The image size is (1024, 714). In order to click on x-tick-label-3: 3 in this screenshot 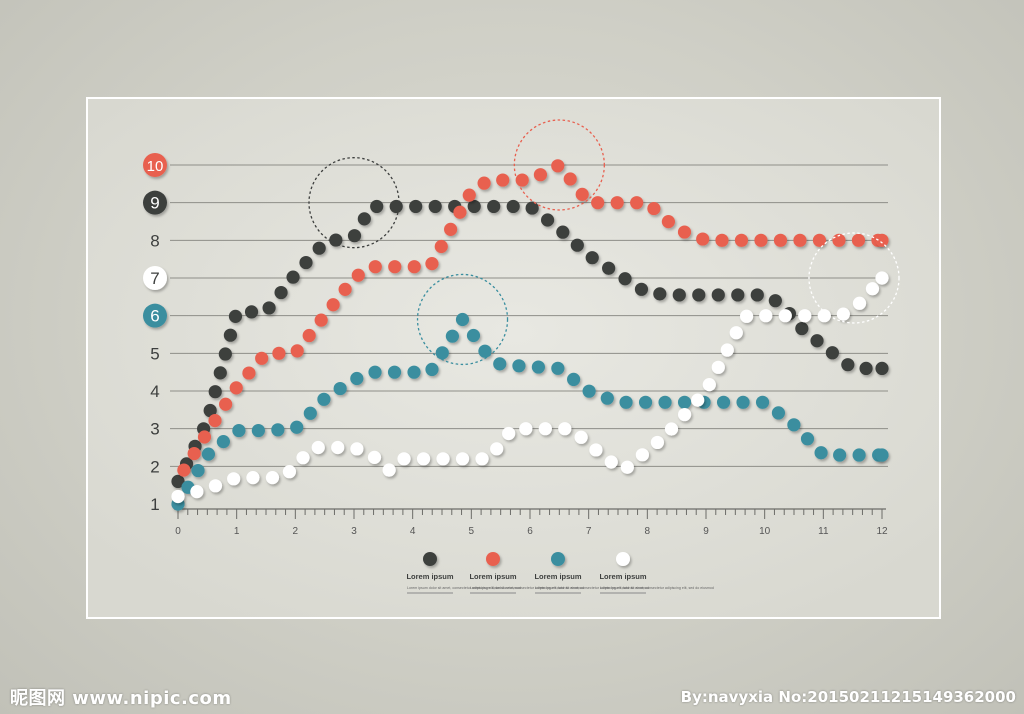, I will do `click(354, 531)`.